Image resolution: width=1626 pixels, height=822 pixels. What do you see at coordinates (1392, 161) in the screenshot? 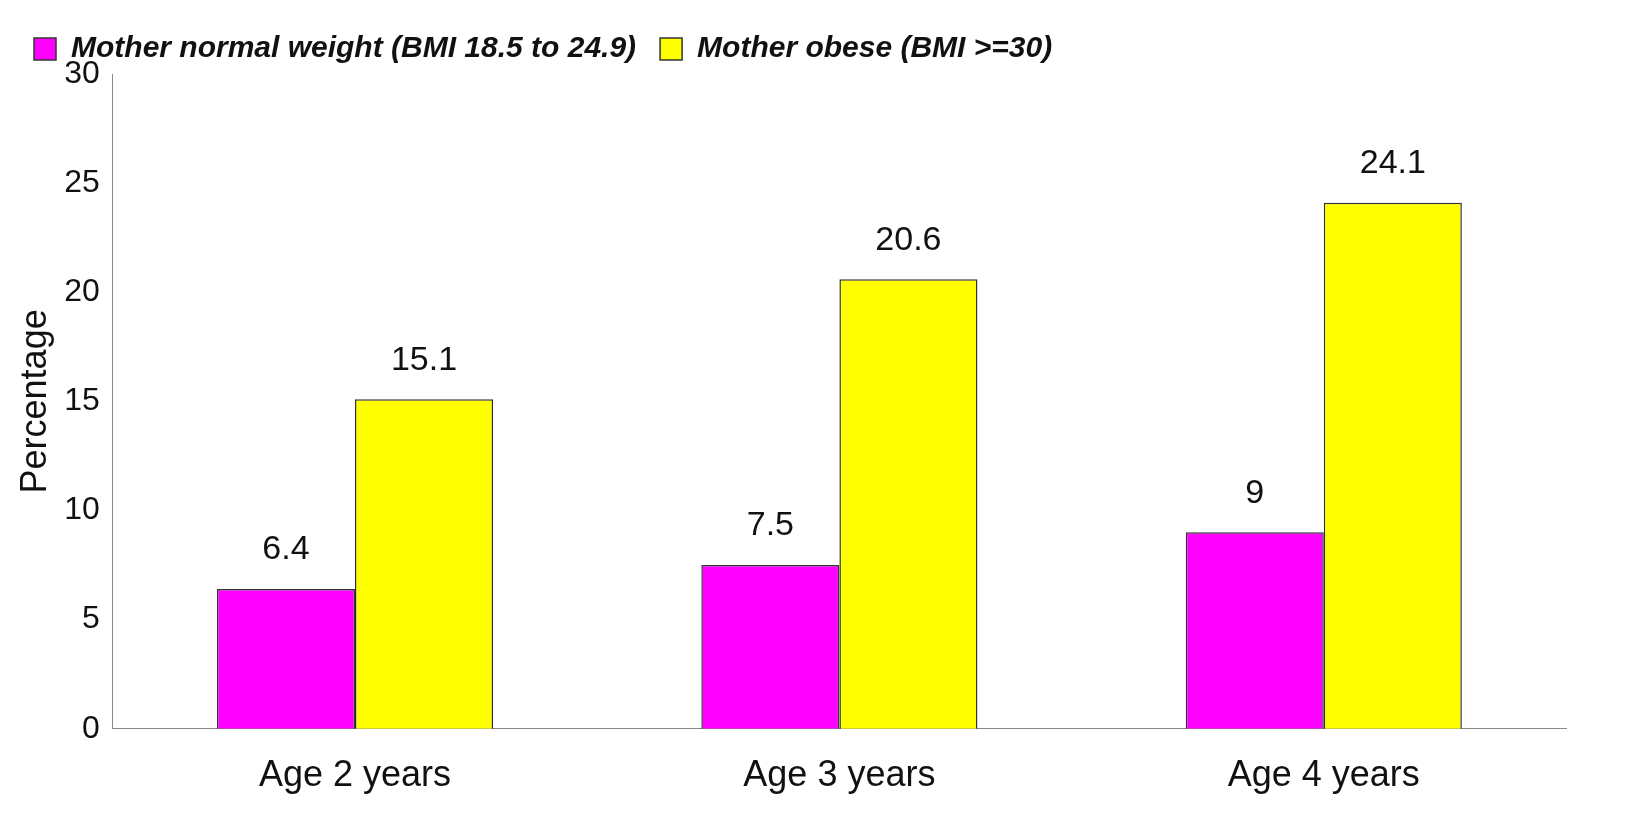
I see `data-label: 24.1` at bounding box center [1392, 161].